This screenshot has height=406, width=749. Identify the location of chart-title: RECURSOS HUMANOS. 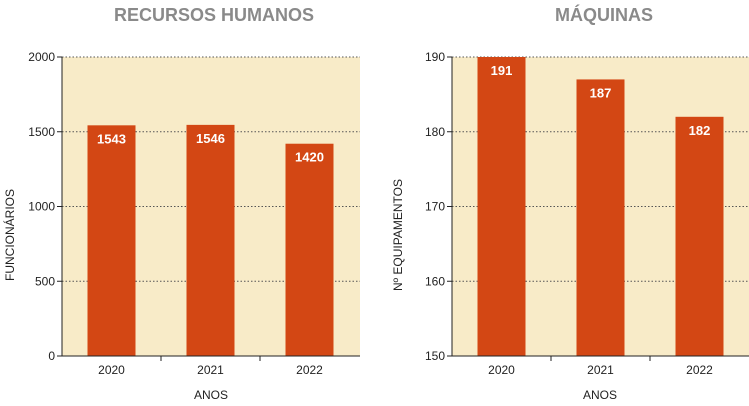
(214, 15).